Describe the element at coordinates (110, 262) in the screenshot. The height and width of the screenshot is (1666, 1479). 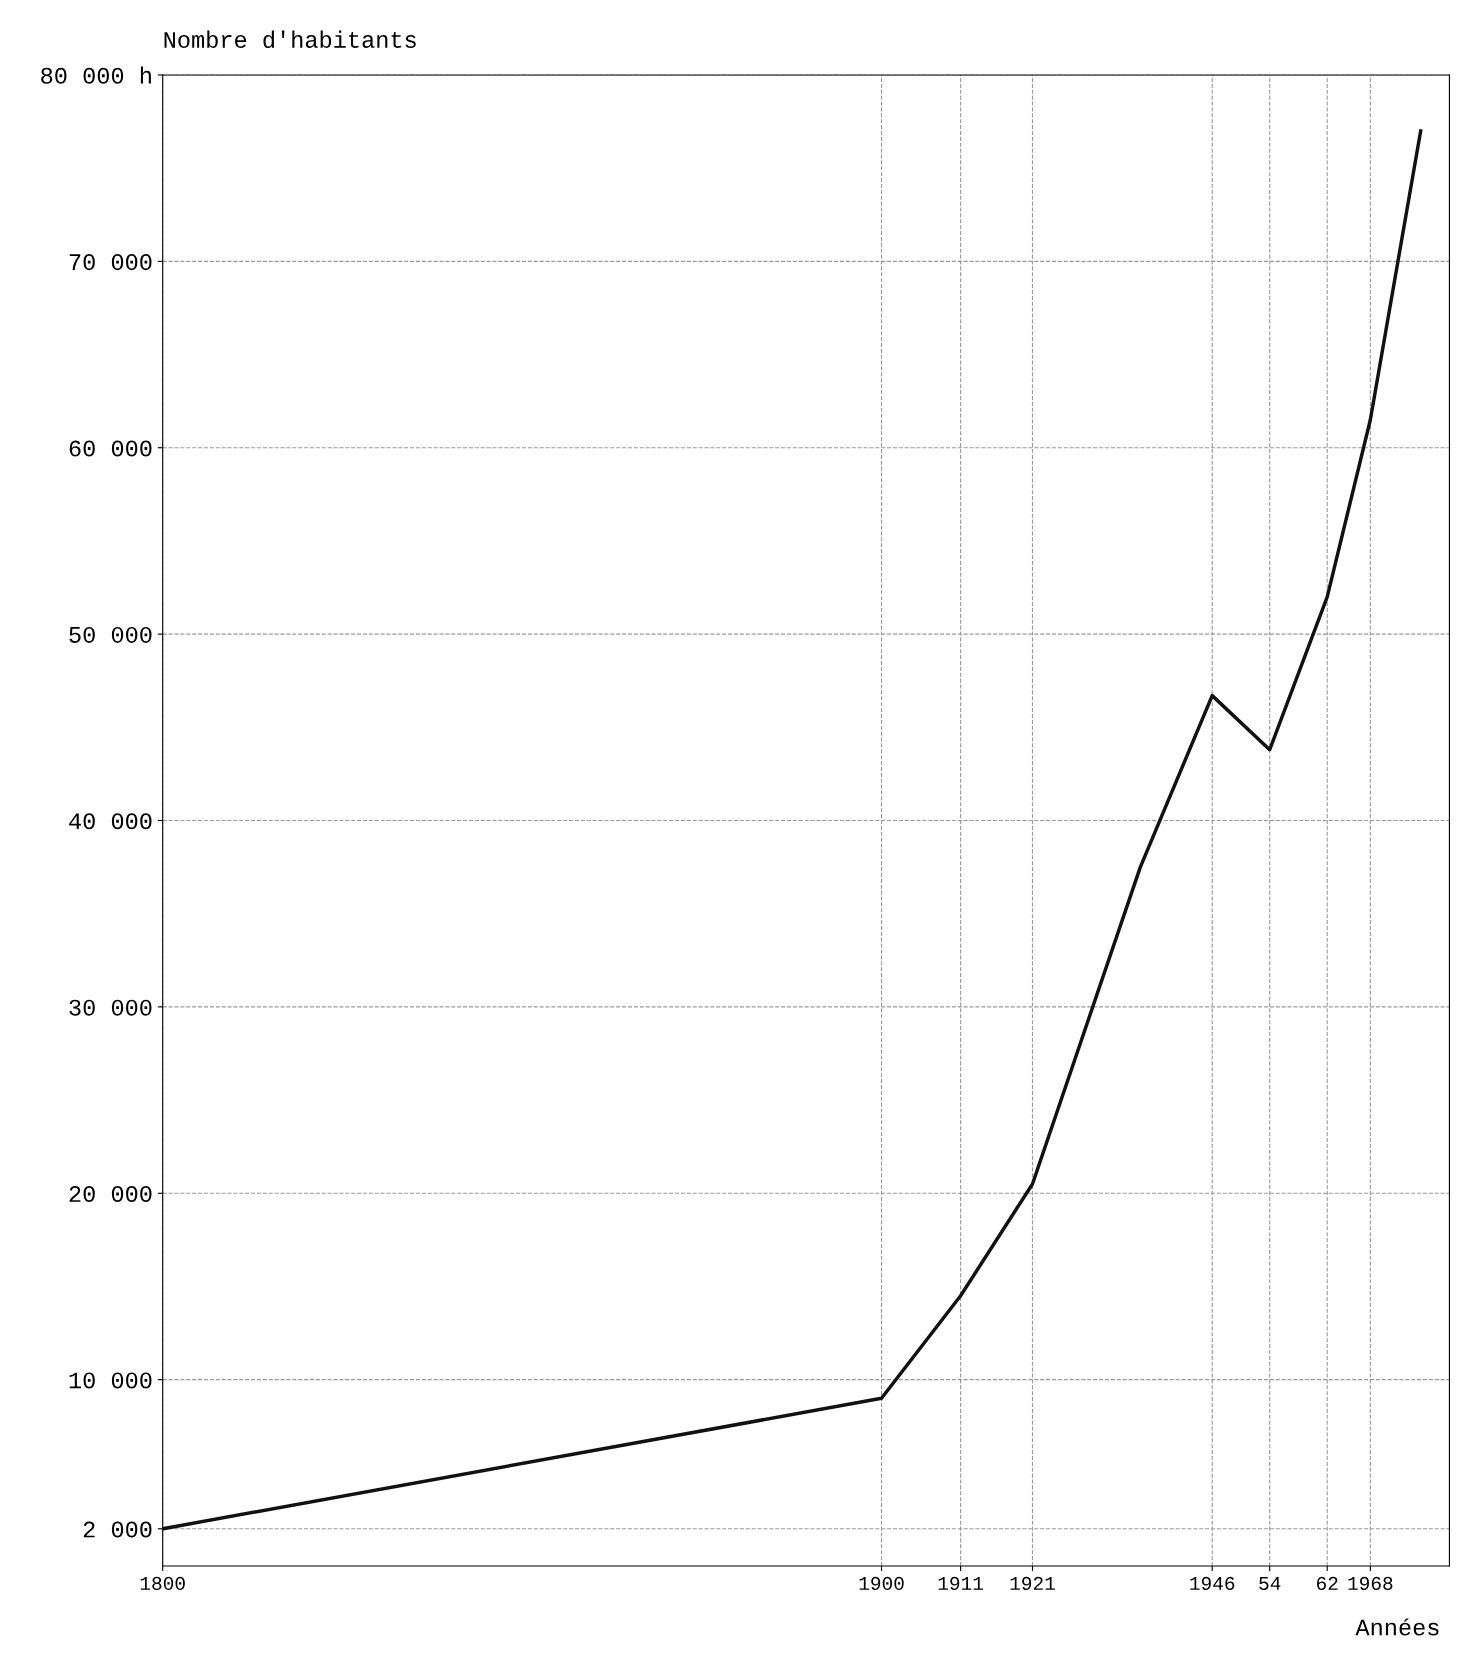
I see `y-tick-label: 70 000` at that location.